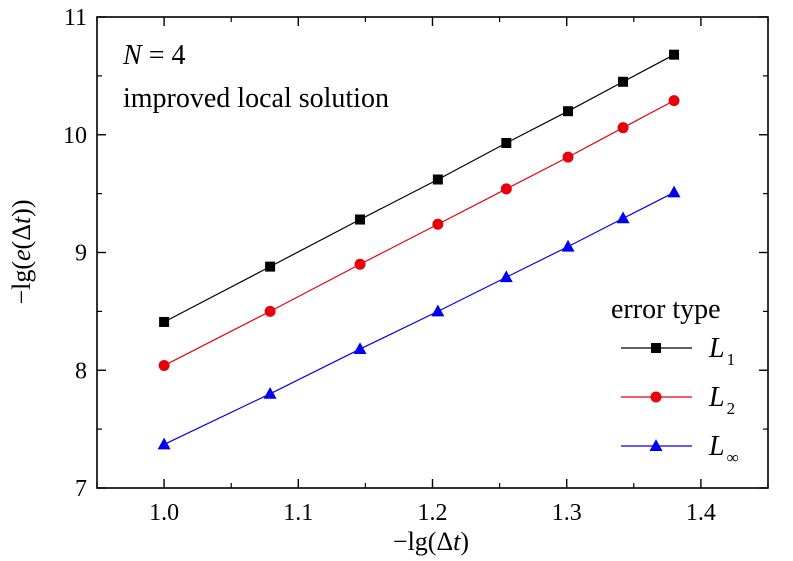  Describe the element at coordinates (255, 77) in the screenshot. I see `annotation-group: N = 4 improved local solution` at that location.